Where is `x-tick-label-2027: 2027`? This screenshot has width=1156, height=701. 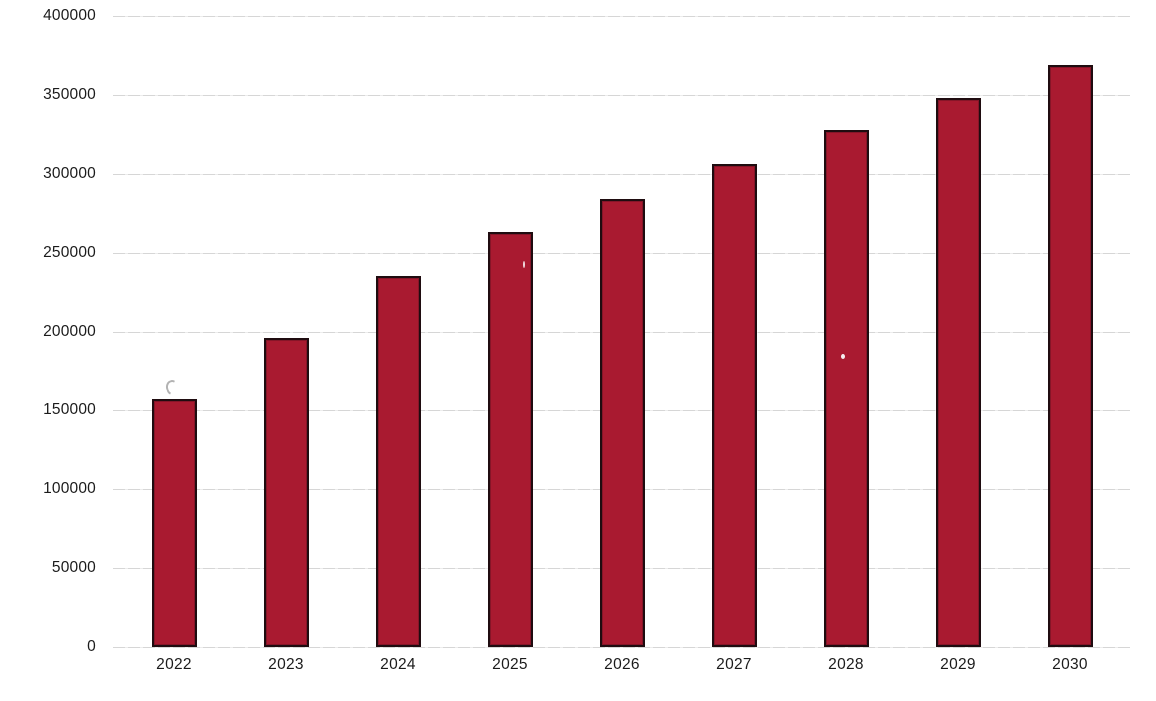 x-tick-label-2027: 2027 is located at coordinates (734, 664).